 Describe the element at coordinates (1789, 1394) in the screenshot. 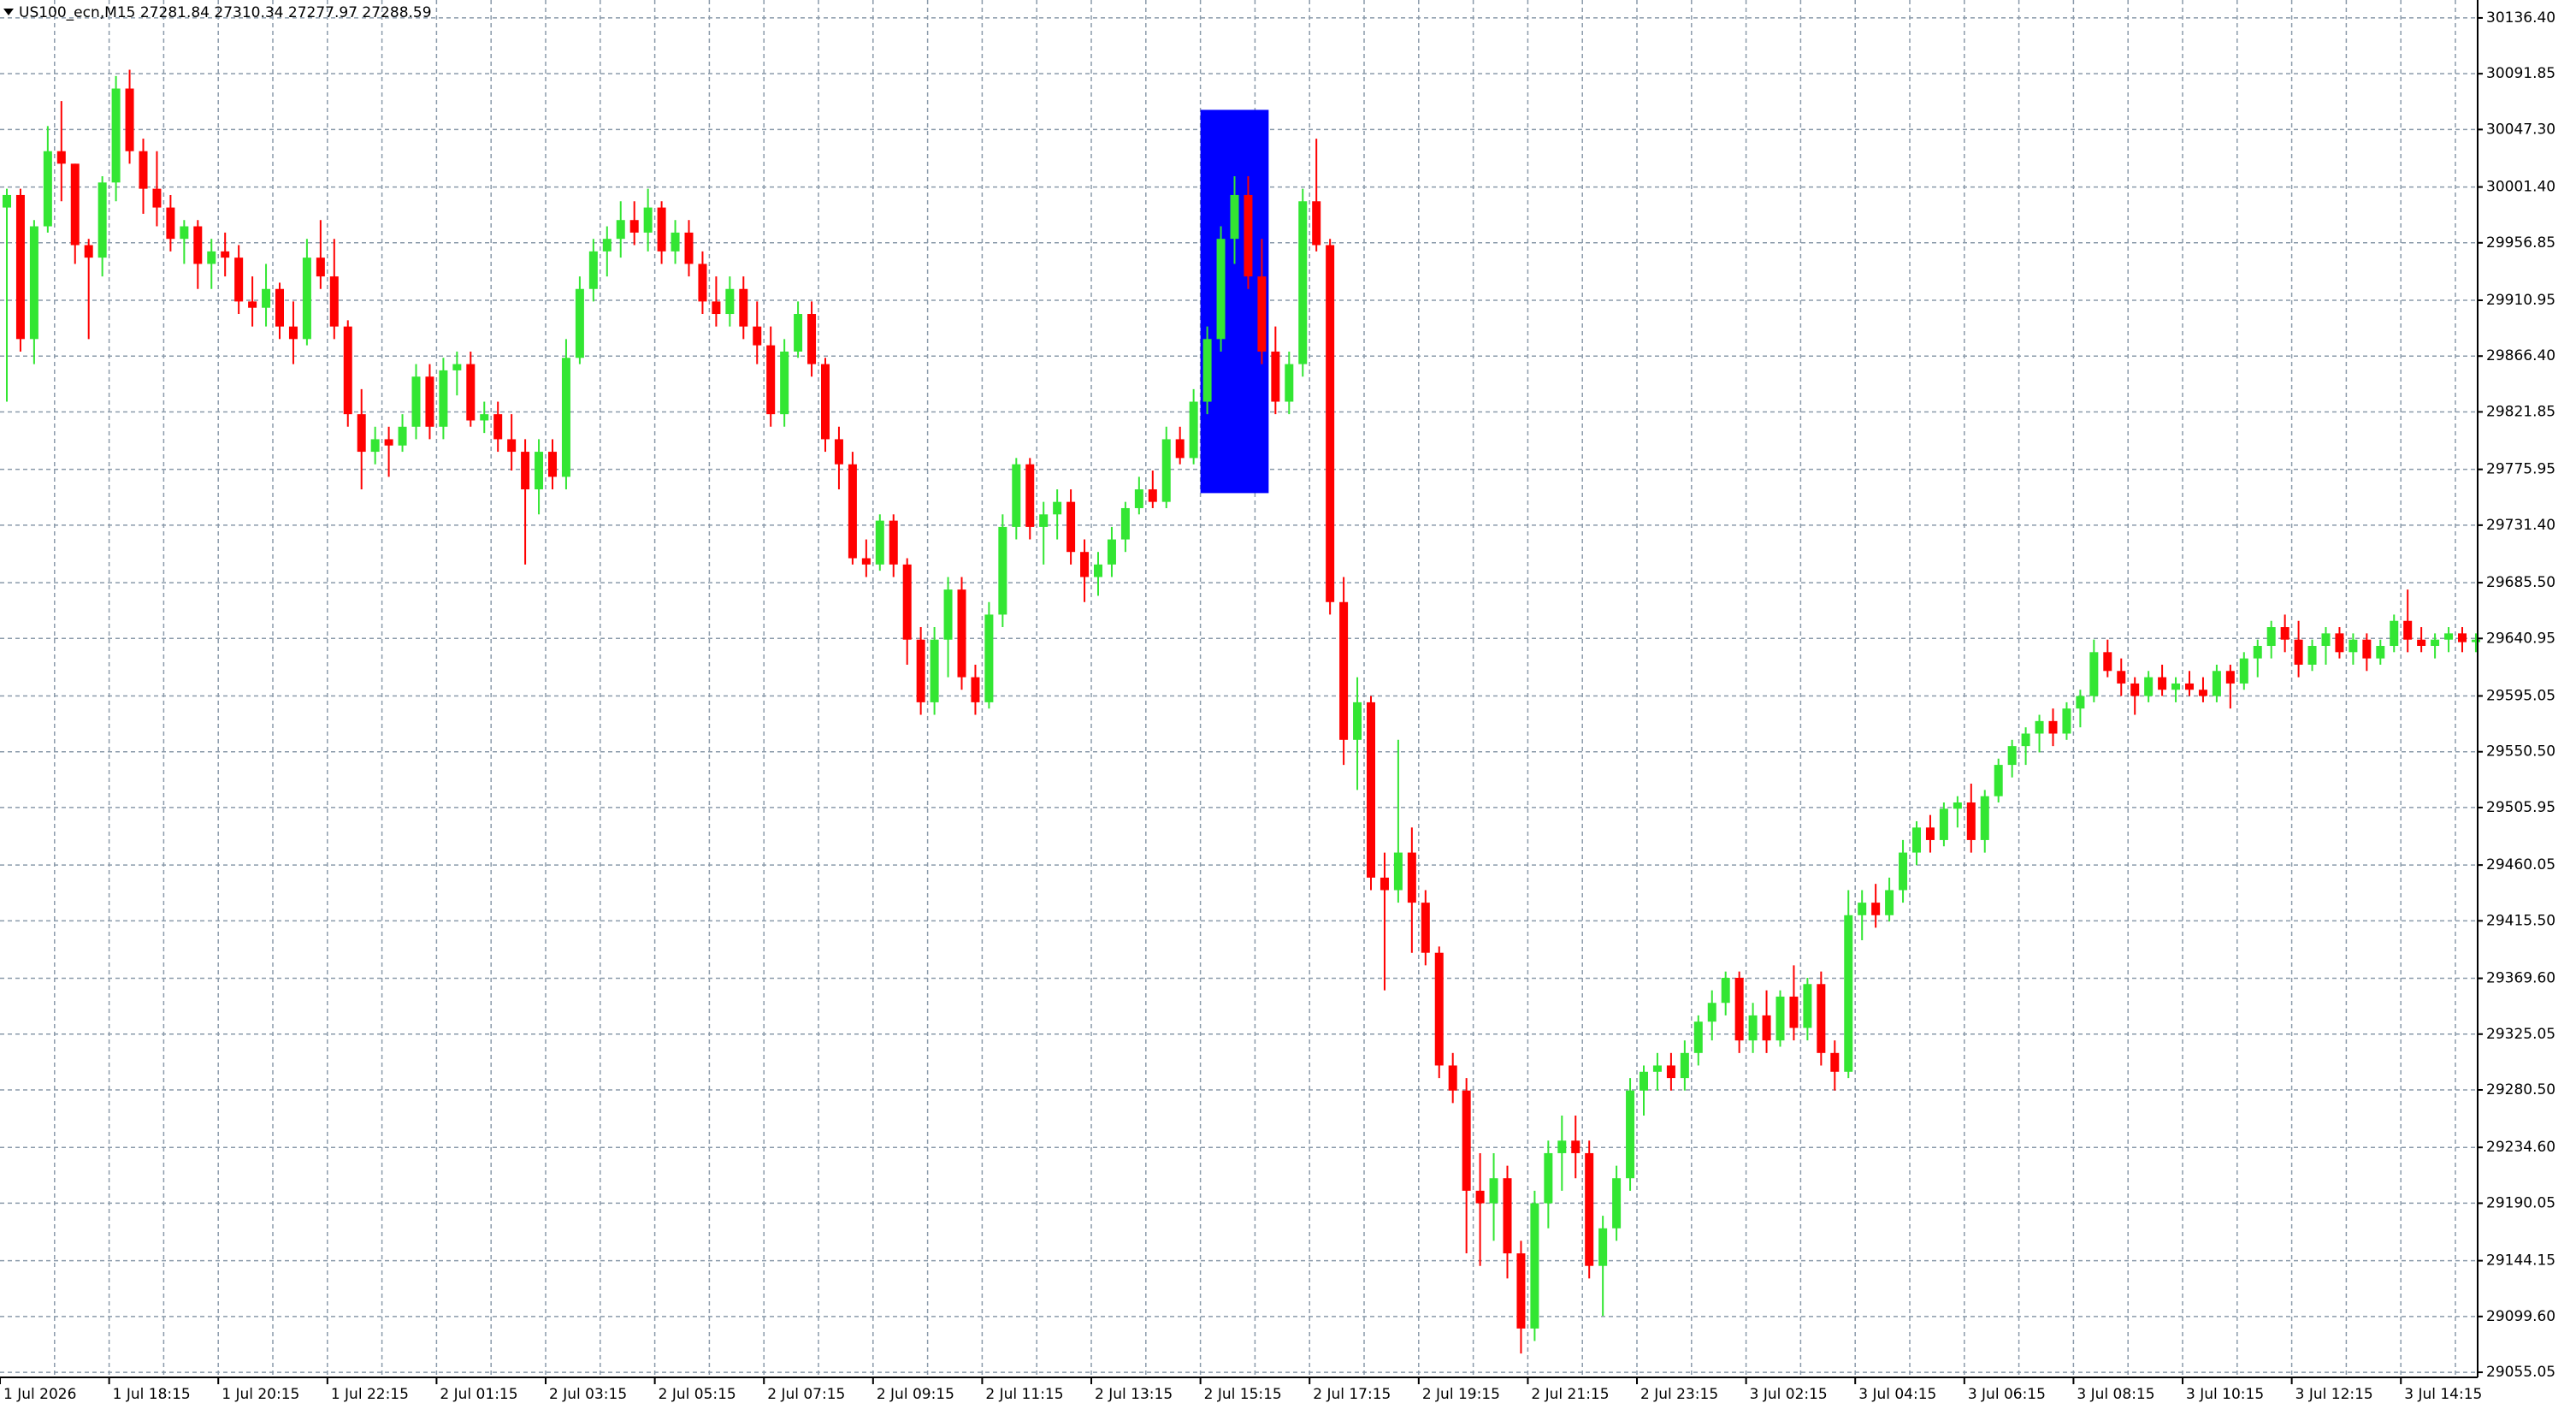

I see `x-tick-label: 3 Jul 02:15` at that location.